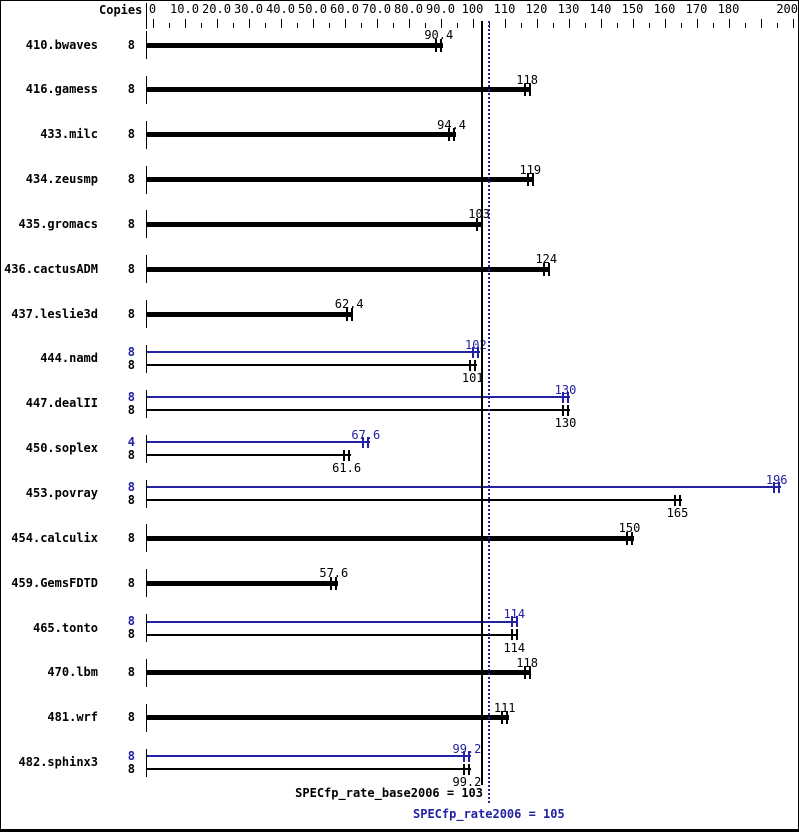  What do you see at coordinates (546, 259) in the screenshot?
I see `bar-value-label: 124` at bounding box center [546, 259].